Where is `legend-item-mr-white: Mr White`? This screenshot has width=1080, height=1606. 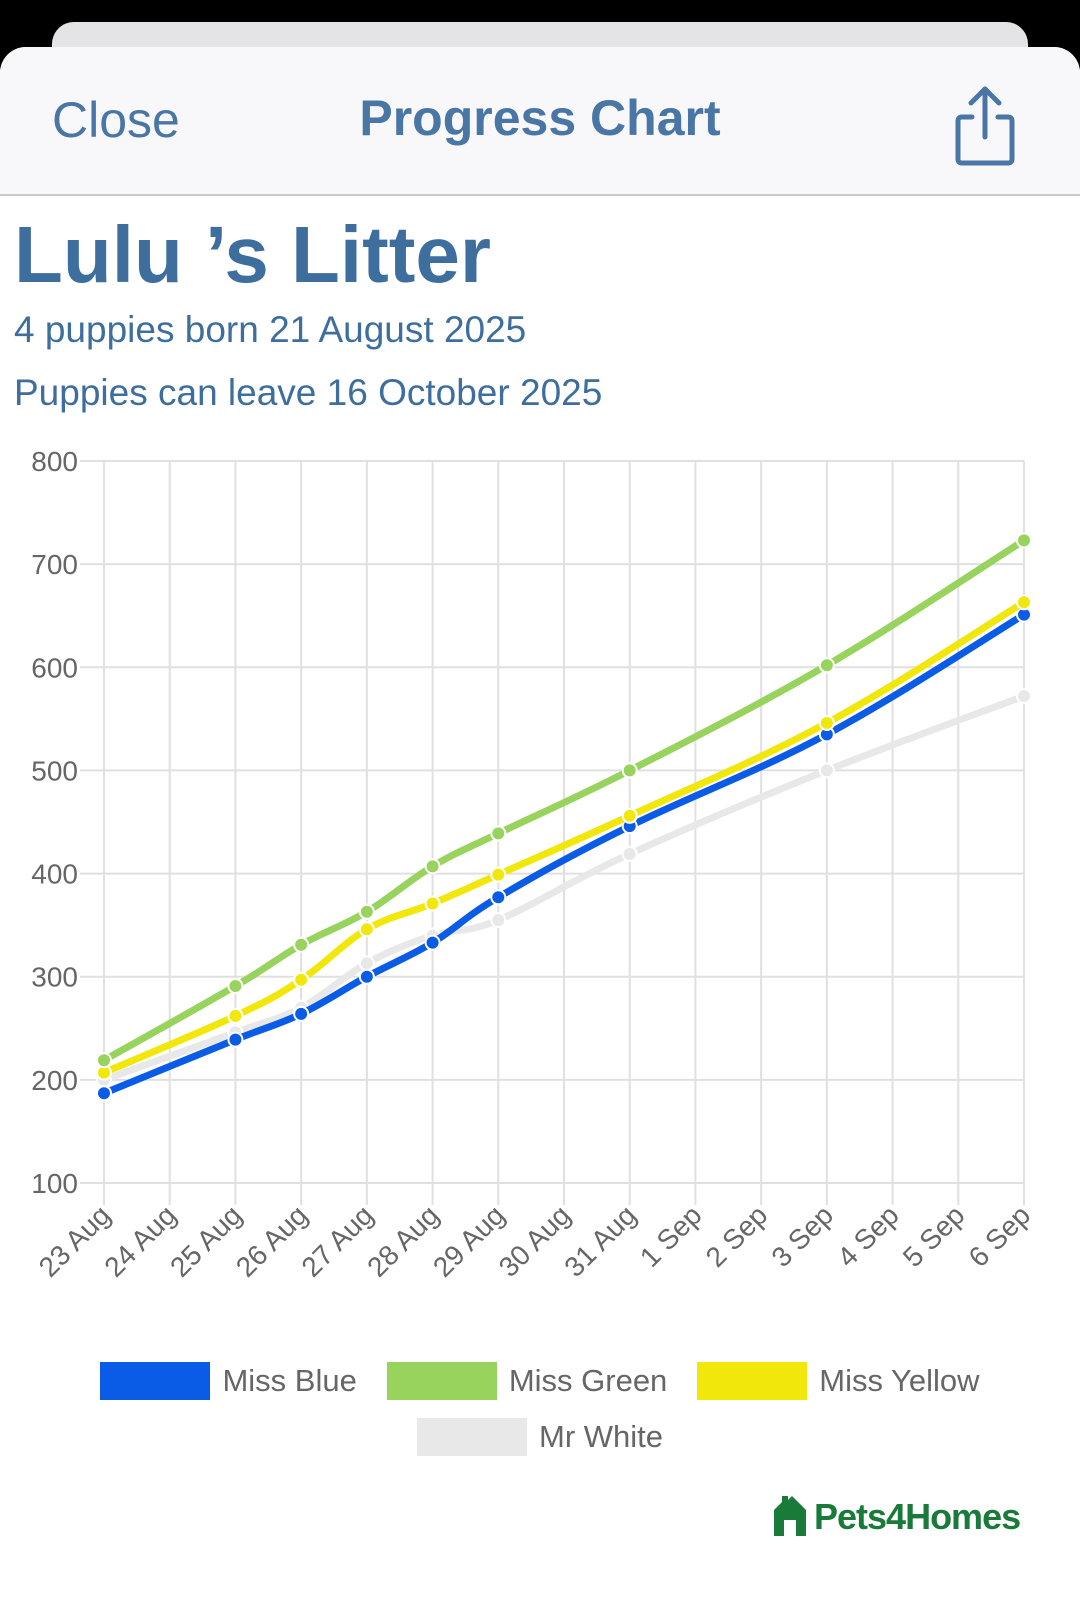
legend-item-mr-white: Mr White is located at coordinates (540, 1437).